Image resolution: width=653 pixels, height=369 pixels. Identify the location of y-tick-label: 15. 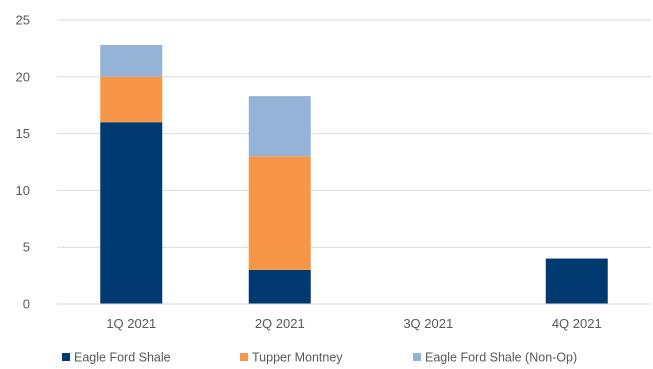
(23, 133).